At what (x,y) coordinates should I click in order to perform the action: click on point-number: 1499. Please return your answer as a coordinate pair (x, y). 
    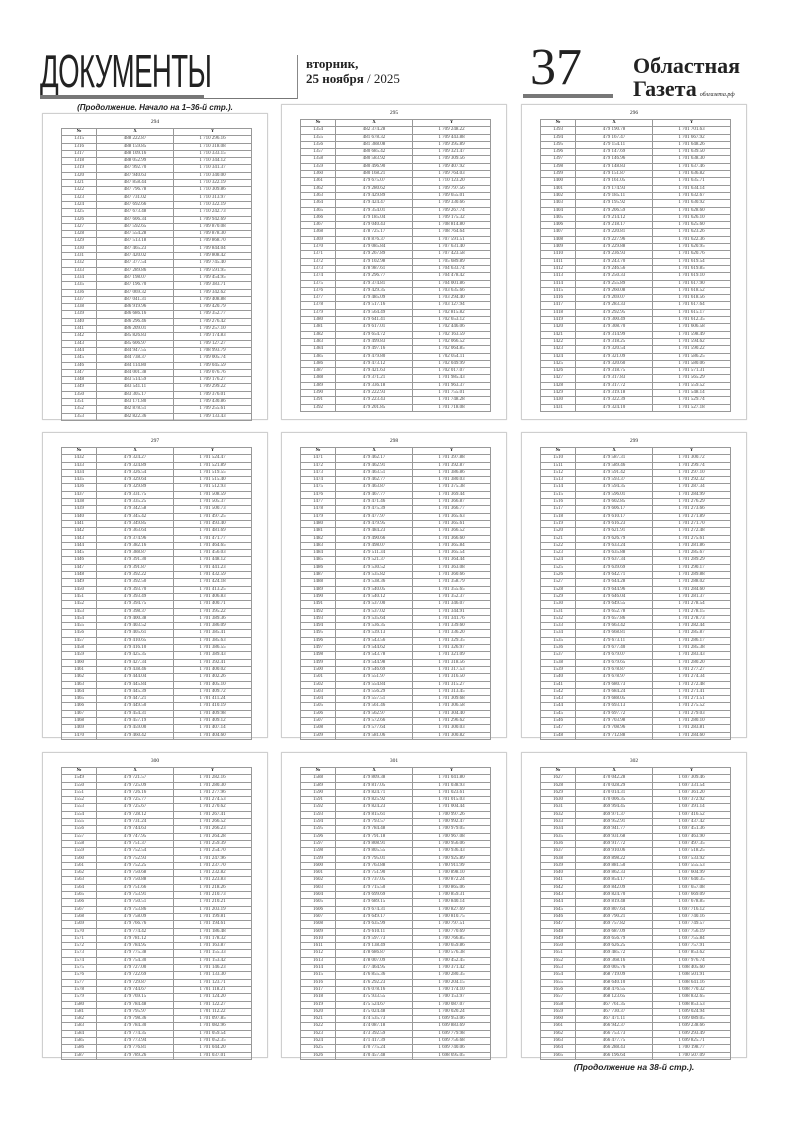
    Looking at the image, I should click on (318, 662).